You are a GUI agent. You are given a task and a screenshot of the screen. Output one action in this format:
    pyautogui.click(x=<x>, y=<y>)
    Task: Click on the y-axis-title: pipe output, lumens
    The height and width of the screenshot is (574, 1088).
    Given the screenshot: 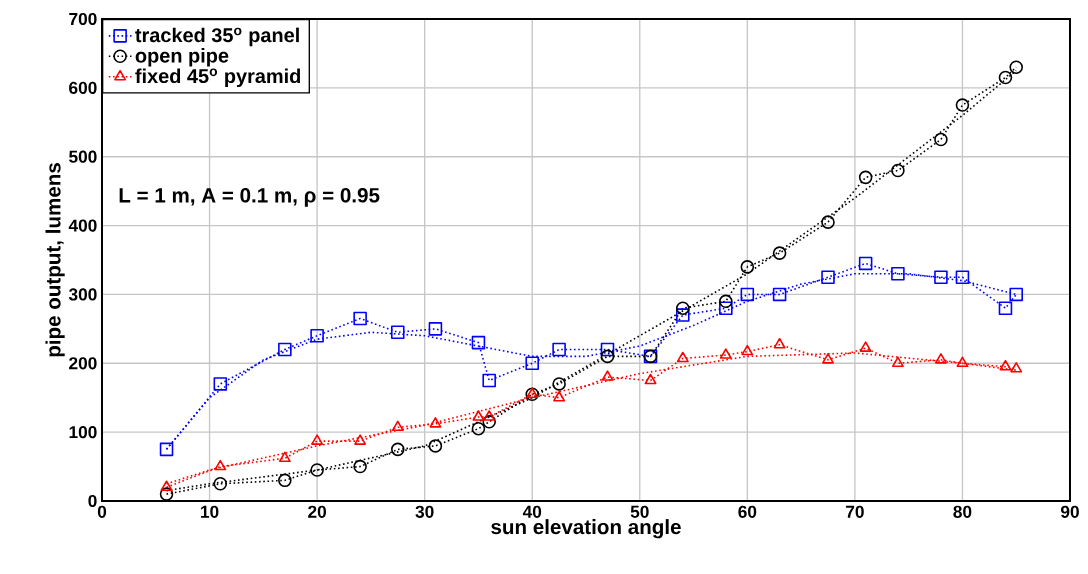 What is the action you would take?
    pyautogui.click(x=55, y=260)
    